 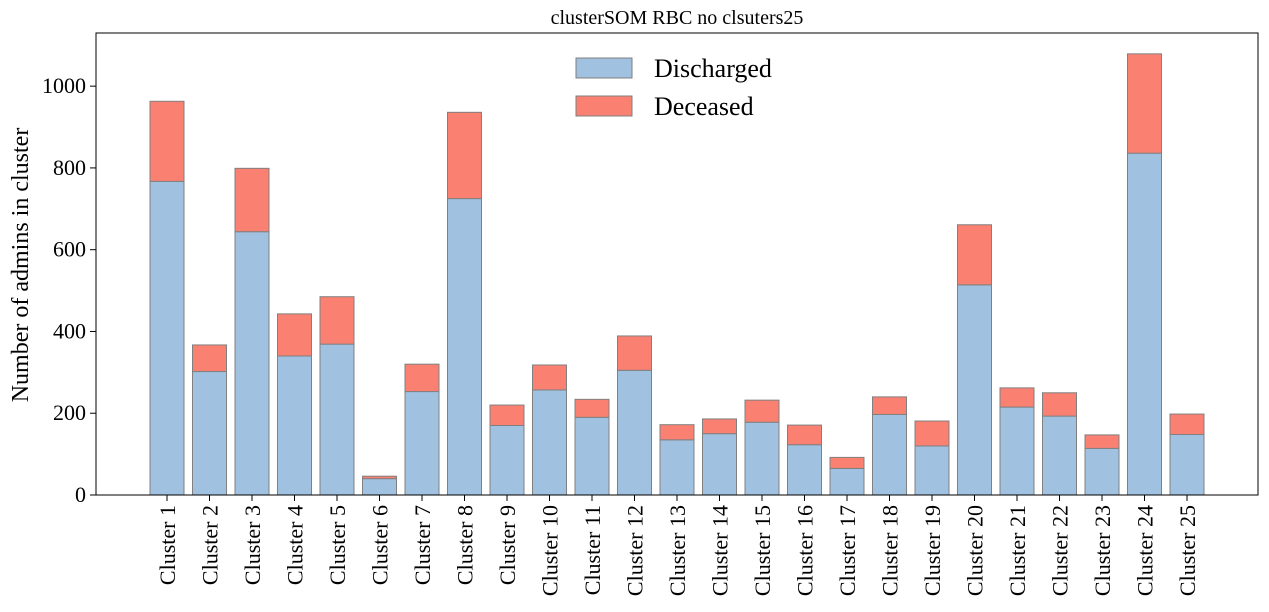 I want to click on legend: Discharged Deceased, so click(x=673, y=87).